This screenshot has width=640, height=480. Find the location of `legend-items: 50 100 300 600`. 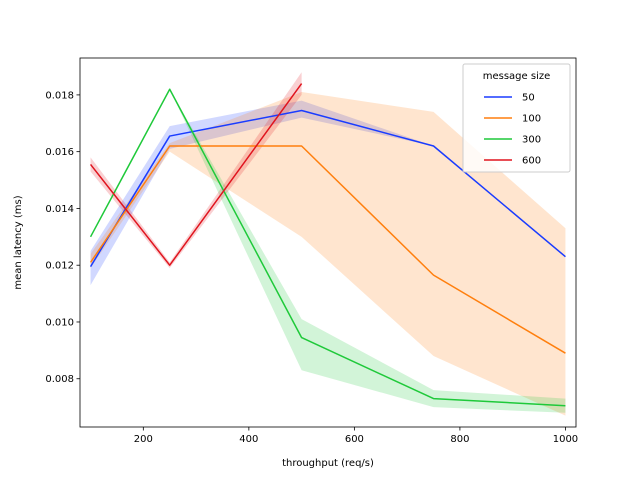

legend-items: 50 100 300 600 is located at coordinates (512, 130).